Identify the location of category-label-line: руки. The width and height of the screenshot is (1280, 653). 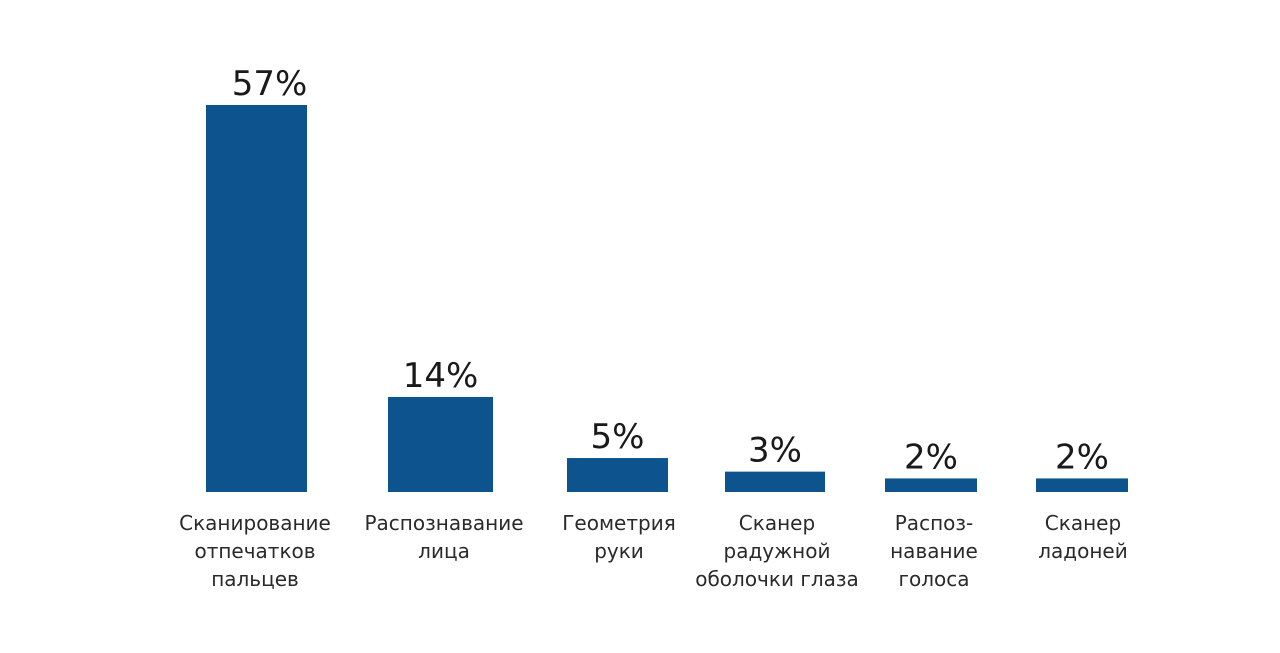
(619, 551).